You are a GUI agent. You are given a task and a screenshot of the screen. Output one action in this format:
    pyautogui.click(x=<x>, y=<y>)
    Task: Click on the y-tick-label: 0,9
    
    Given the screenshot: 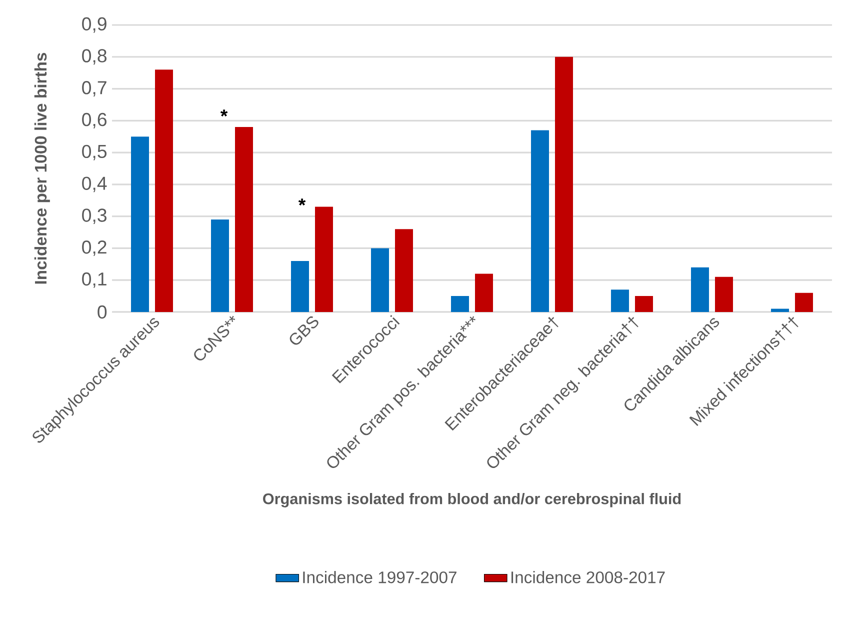 What is the action you would take?
    pyautogui.click(x=94, y=25)
    